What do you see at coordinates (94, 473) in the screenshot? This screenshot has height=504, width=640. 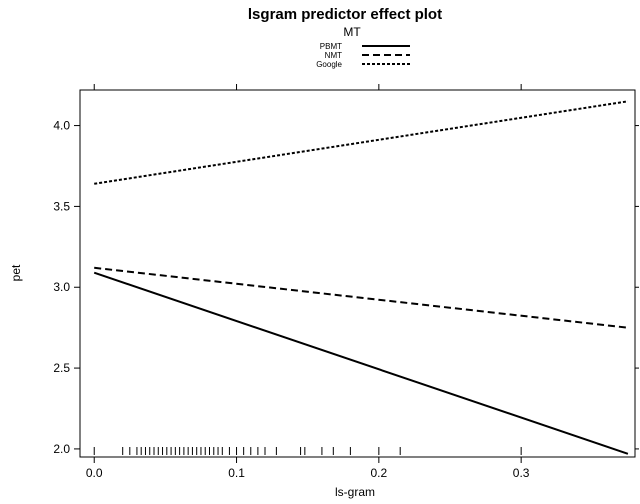 I see `x-tick-label: 0.0` at bounding box center [94, 473].